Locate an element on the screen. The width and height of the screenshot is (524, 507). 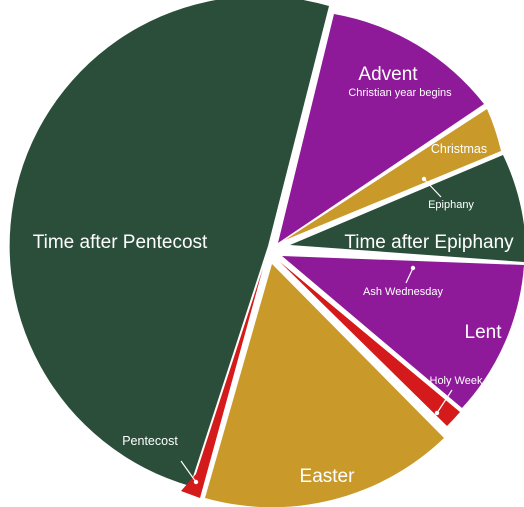
label-epiphany: Epiphany is located at coordinates (451, 205).